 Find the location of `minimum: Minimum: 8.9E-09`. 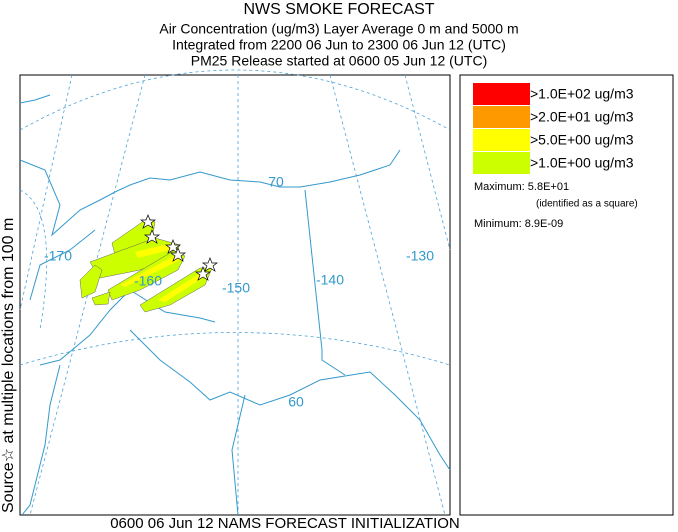

minimum: Minimum: 8.9E-09 is located at coordinates (518, 224).